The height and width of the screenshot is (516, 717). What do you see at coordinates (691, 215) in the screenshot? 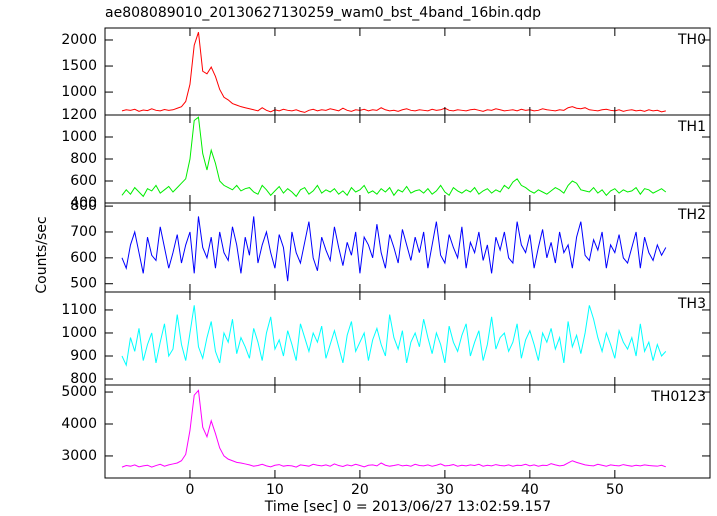
I see `panel-label: TH2` at bounding box center [691, 215].